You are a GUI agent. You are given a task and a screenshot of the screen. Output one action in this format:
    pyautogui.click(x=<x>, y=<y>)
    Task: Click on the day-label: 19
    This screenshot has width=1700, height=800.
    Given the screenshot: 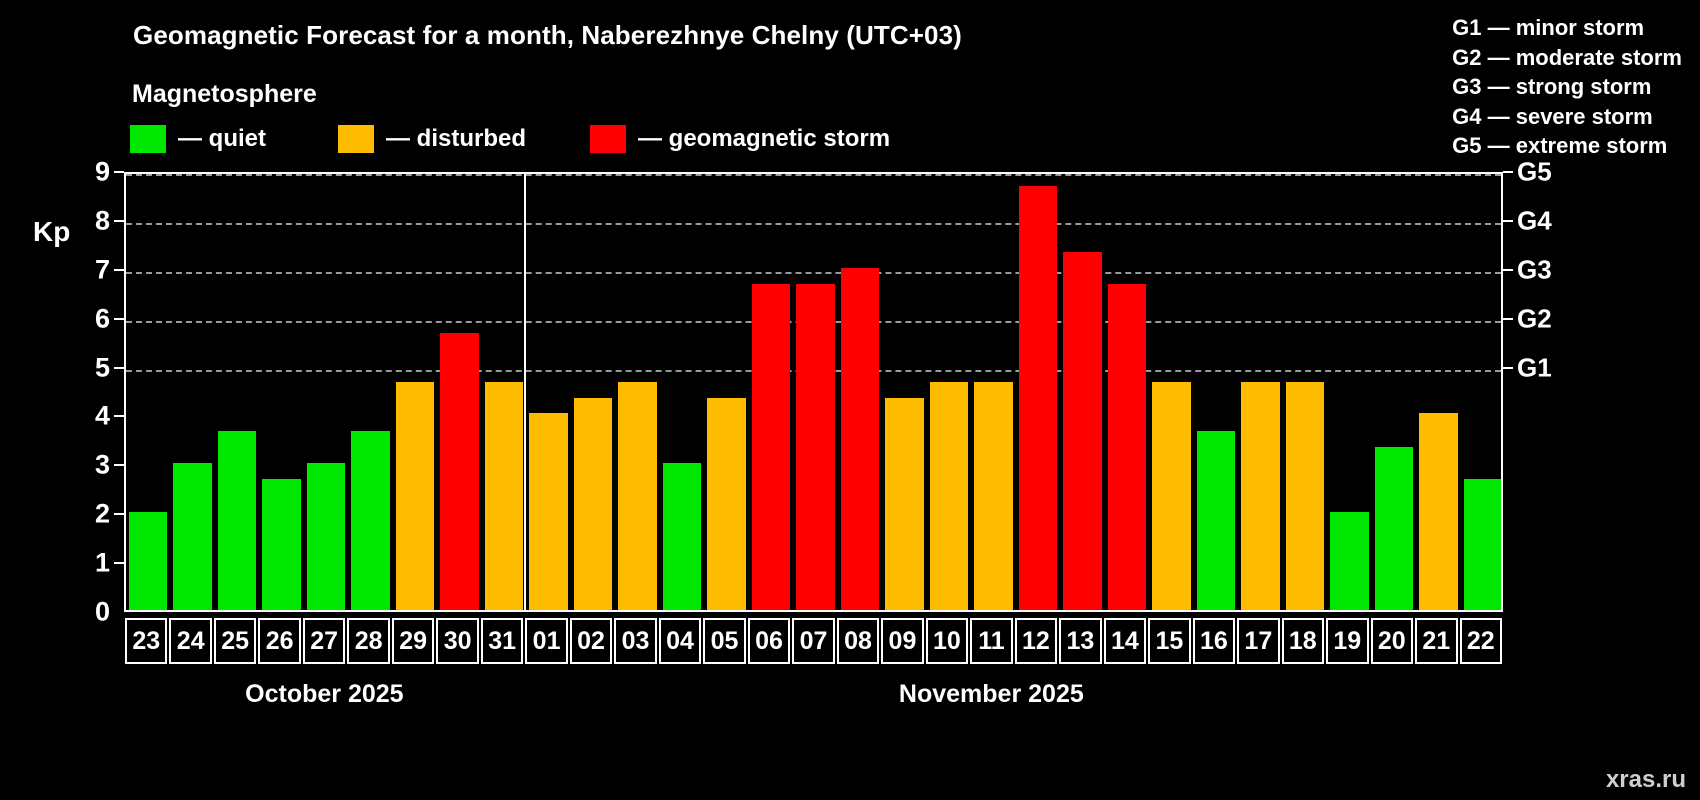 What is the action you would take?
    pyautogui.click(x=1347, y=641)
    